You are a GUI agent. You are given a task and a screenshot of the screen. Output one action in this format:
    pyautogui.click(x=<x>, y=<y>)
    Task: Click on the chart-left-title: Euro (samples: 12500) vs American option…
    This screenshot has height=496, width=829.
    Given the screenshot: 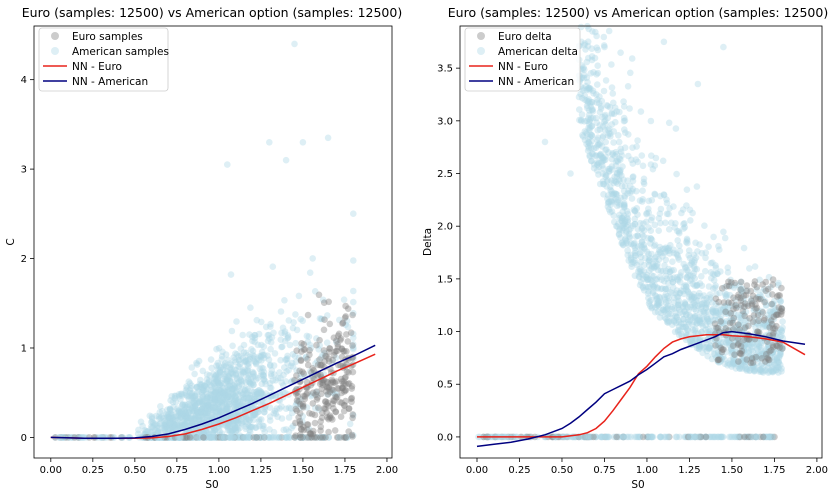 What is the action you would take?
    pyautogui.click(x=212, y=12)
    